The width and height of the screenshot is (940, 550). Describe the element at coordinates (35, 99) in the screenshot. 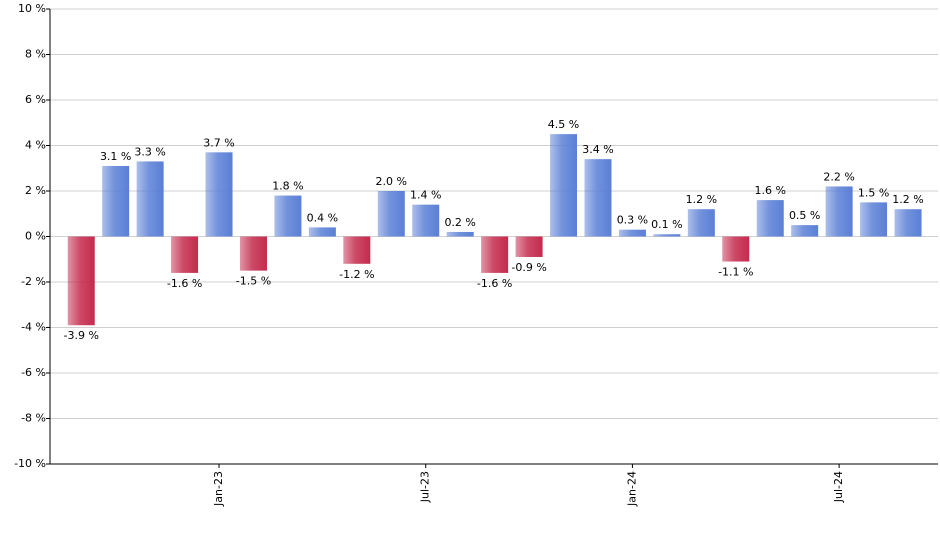

I see `y-tick-label: 6 %` at that location.